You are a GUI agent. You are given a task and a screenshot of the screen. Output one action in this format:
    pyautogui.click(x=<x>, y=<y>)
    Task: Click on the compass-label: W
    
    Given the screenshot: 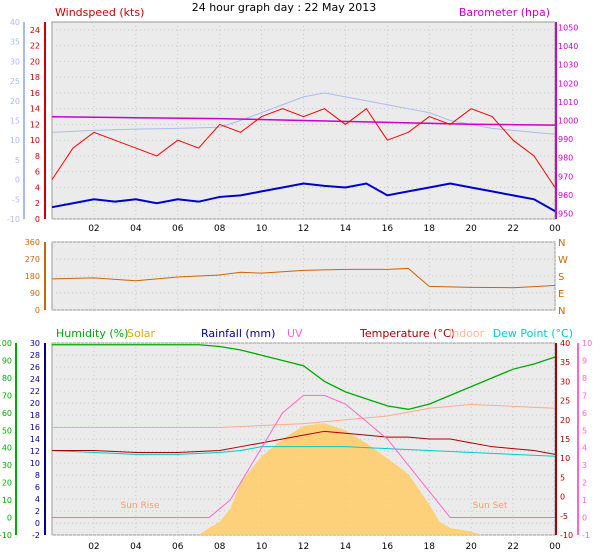 What is the action you would take?
    pyautogui.click(x=563, y=260)
    